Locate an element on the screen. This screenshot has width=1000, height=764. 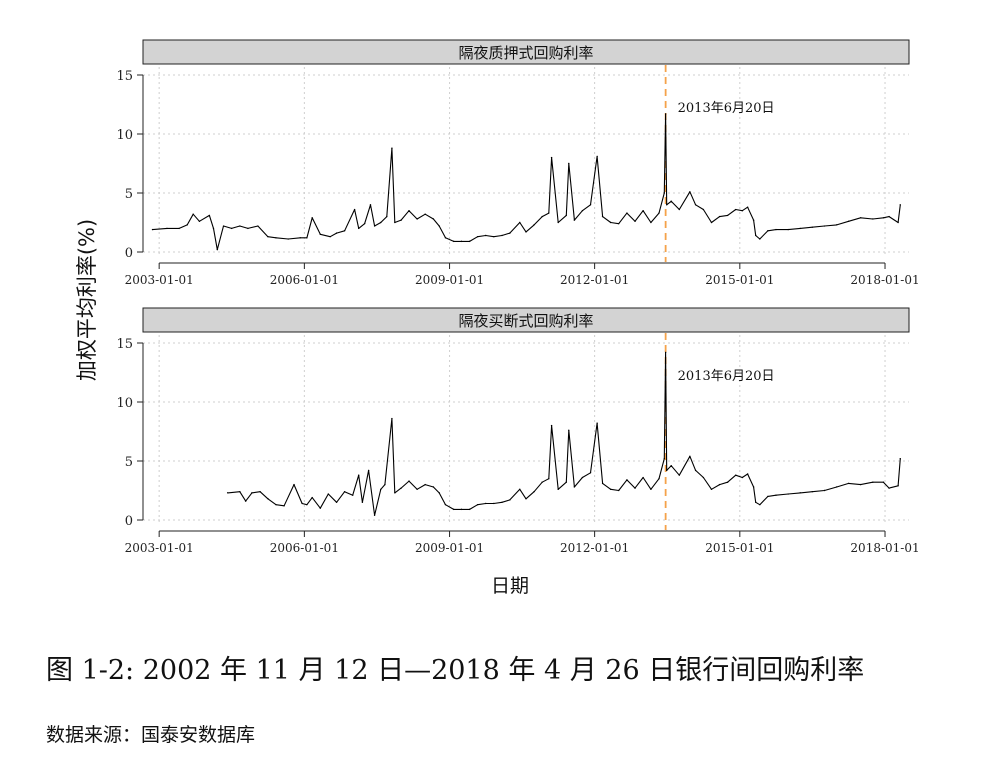
x-tick-label: 2018-01-01 is located at coordinates (884, 280).